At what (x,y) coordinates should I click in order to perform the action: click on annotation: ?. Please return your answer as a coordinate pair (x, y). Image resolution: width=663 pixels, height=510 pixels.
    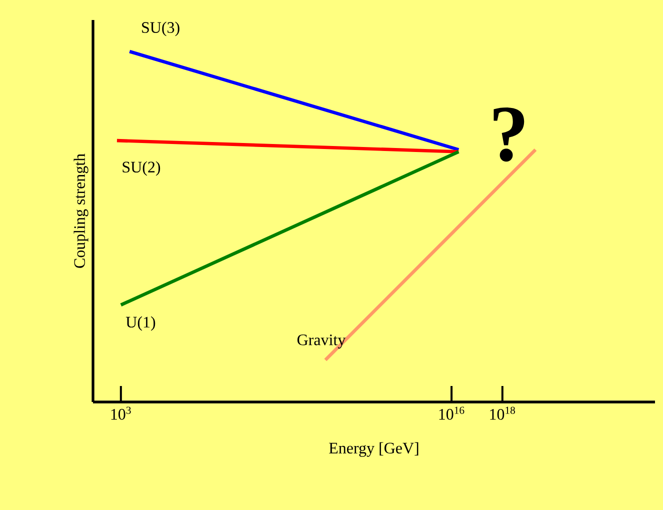
    Looking at the image, I should click on (509, 135).